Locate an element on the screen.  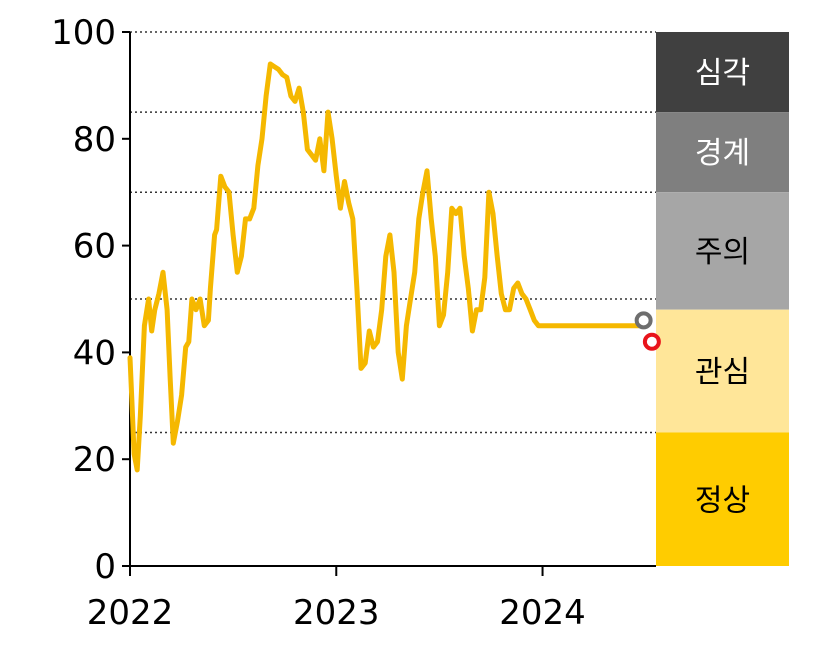
y-tick-label: 80 is located at coordinates (94, 140).